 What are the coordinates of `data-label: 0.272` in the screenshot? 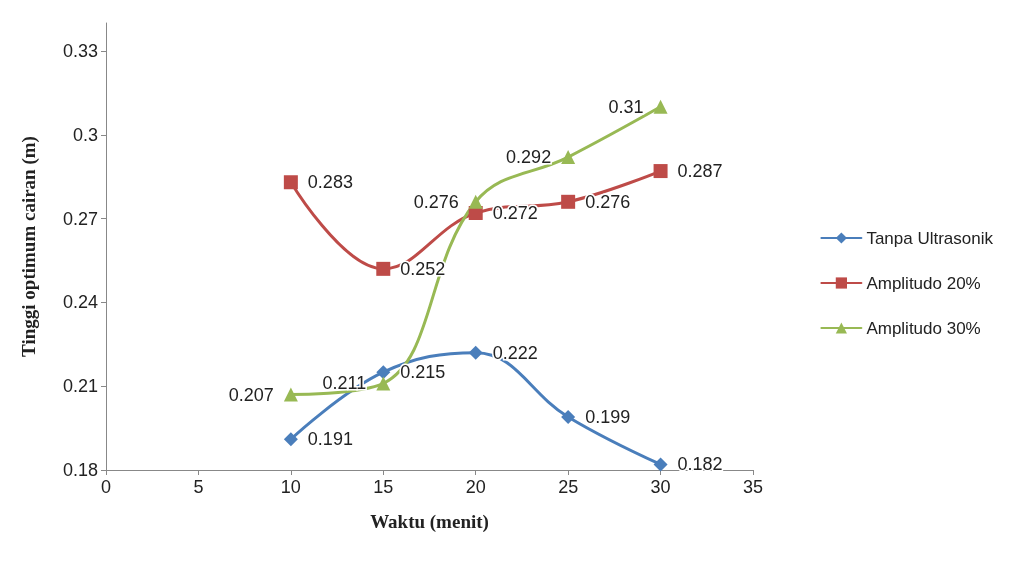 It's located at (515, 212).